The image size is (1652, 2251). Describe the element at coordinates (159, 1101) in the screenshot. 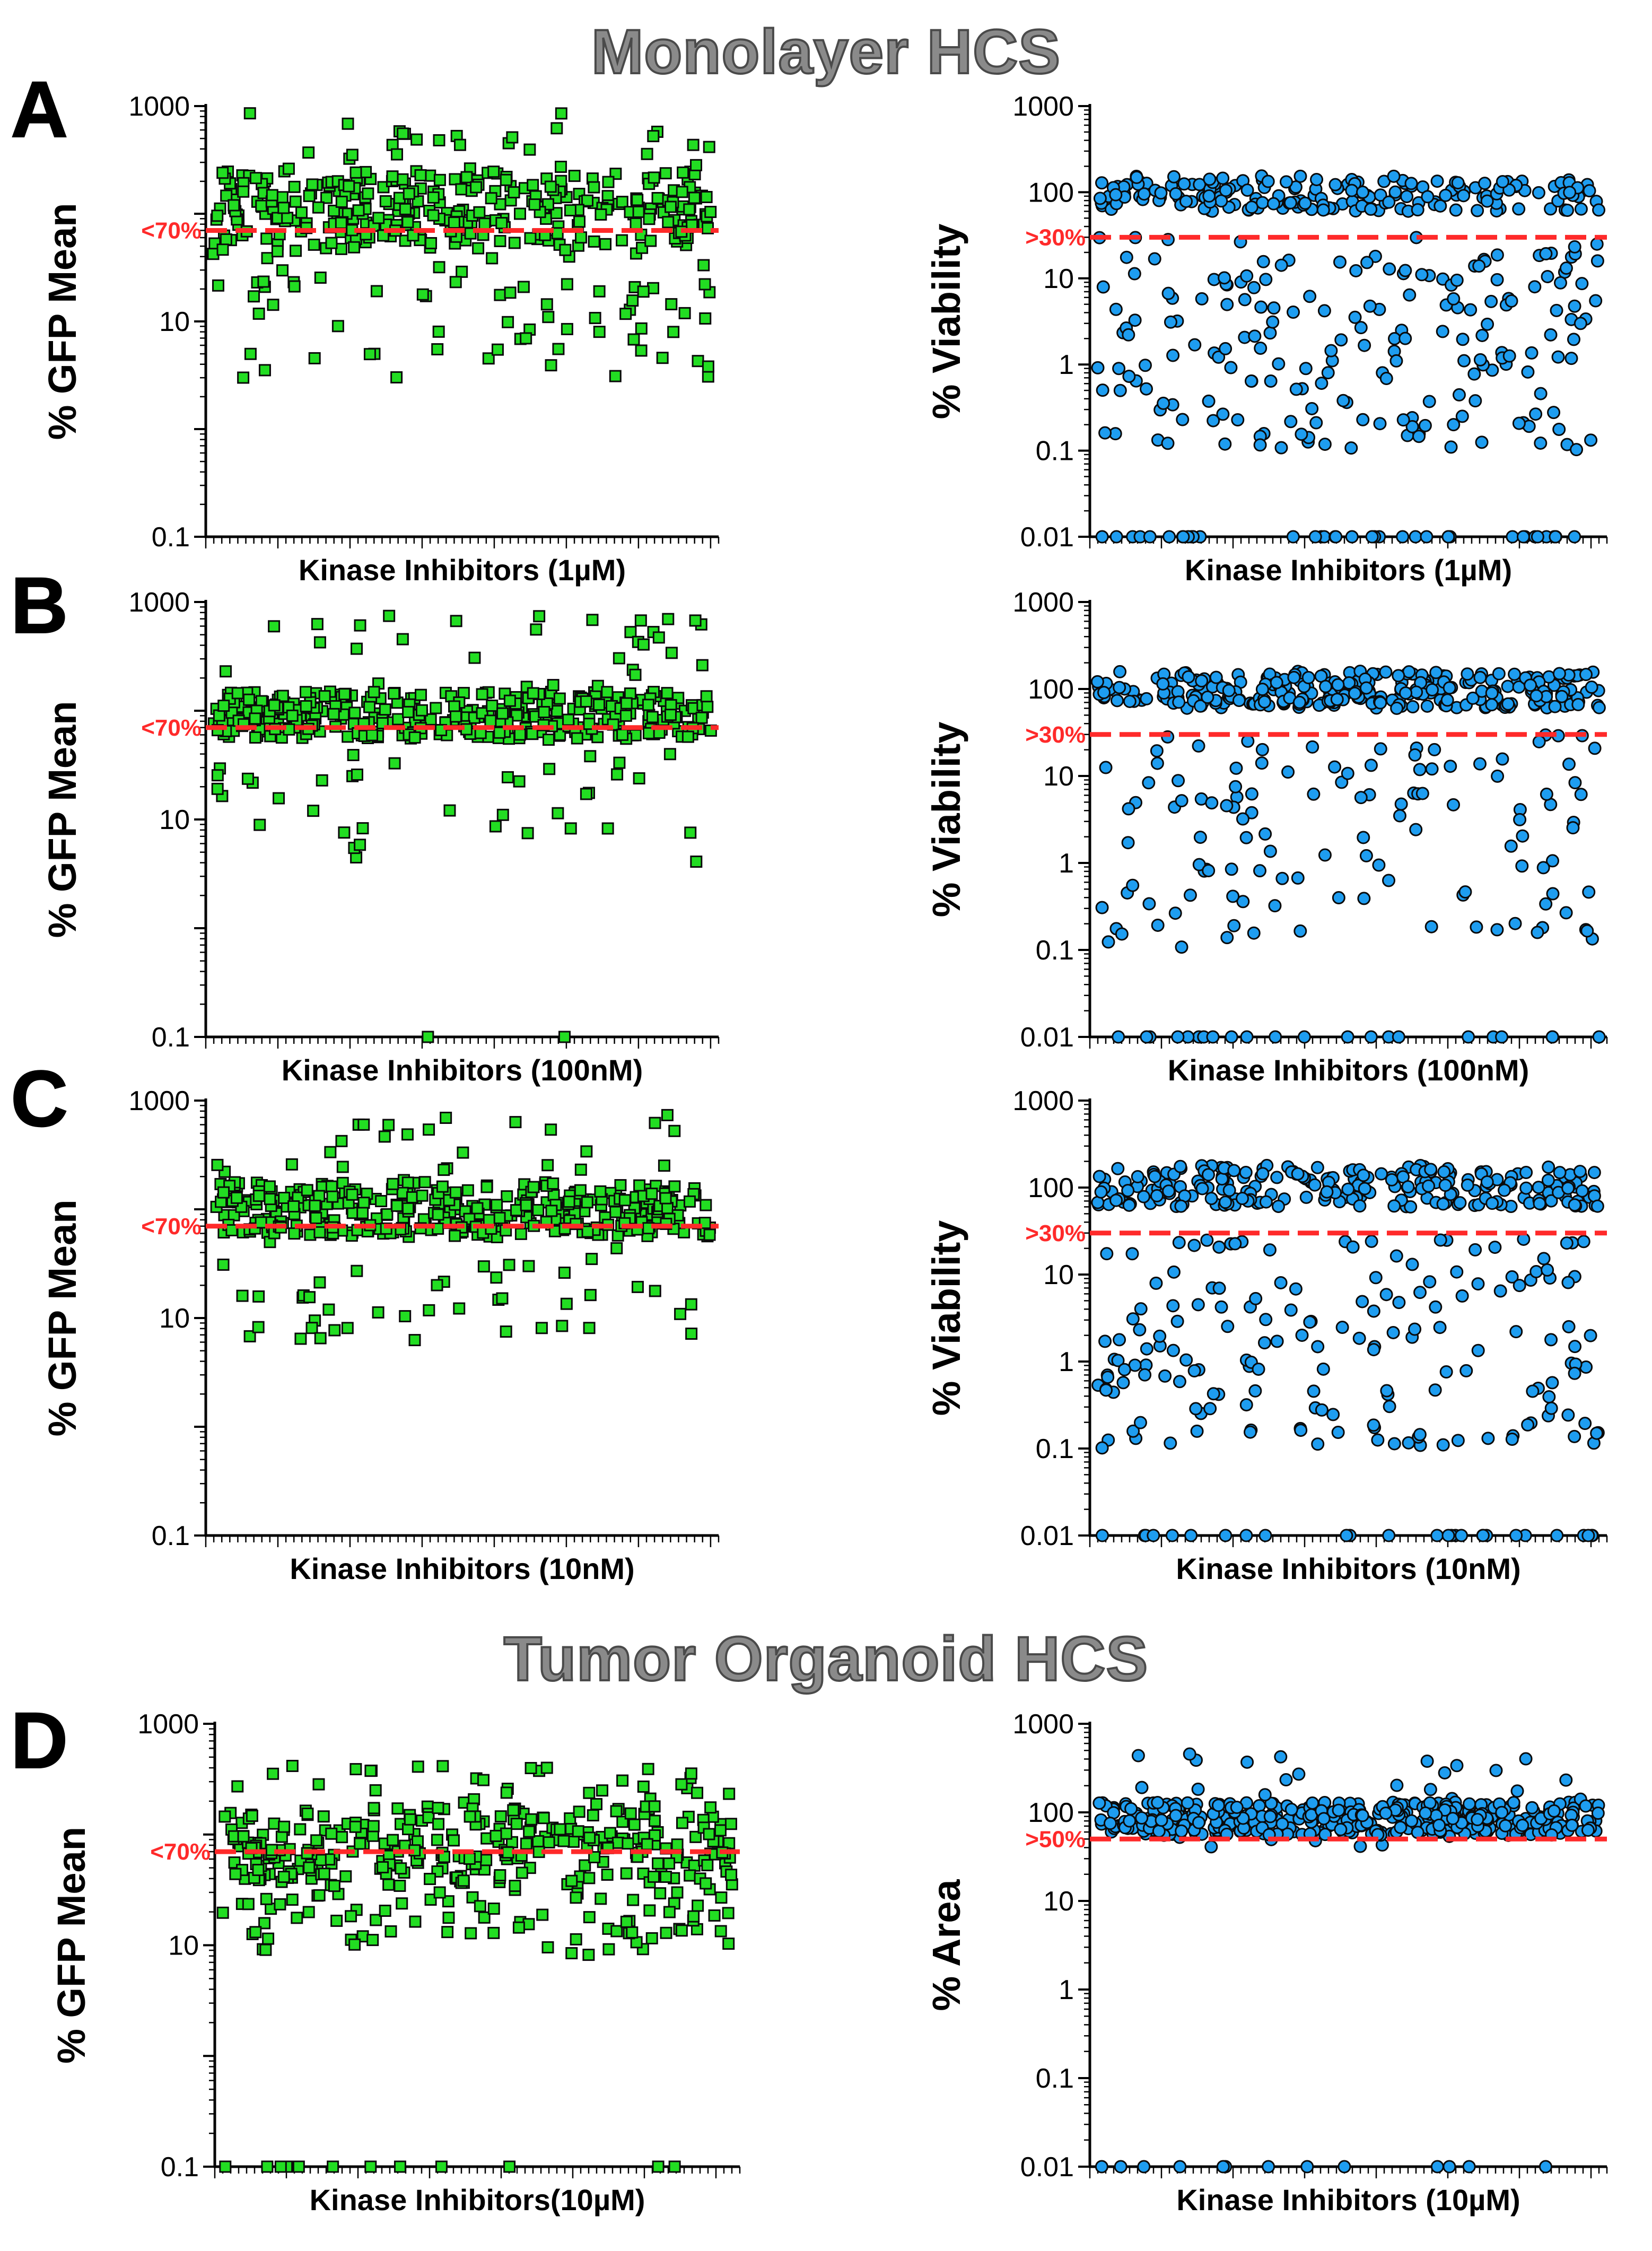

I see `y-tick-label: 1000` at that location.